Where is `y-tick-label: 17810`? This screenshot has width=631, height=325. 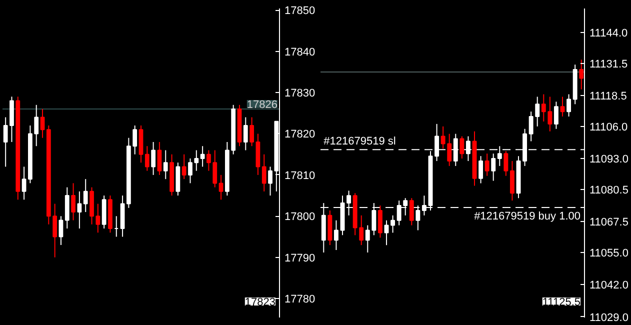 y-tick-label: 17810 is located at coordinates (300, 176).